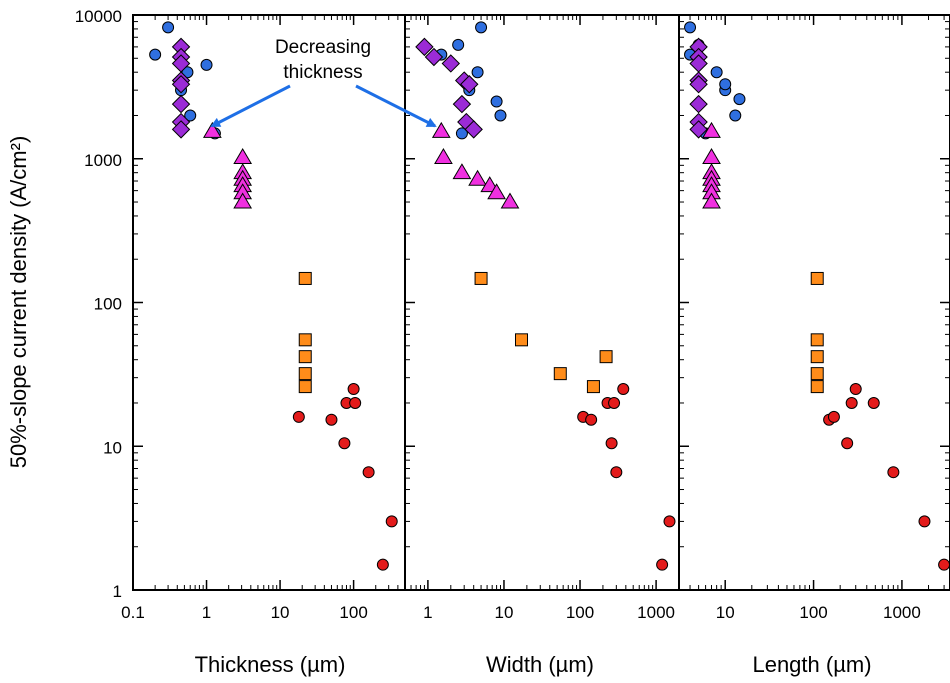  Describe the element at coordinates (323, 47) in the screenshot. I see `annotation-line-1: Decreasing` at that location.